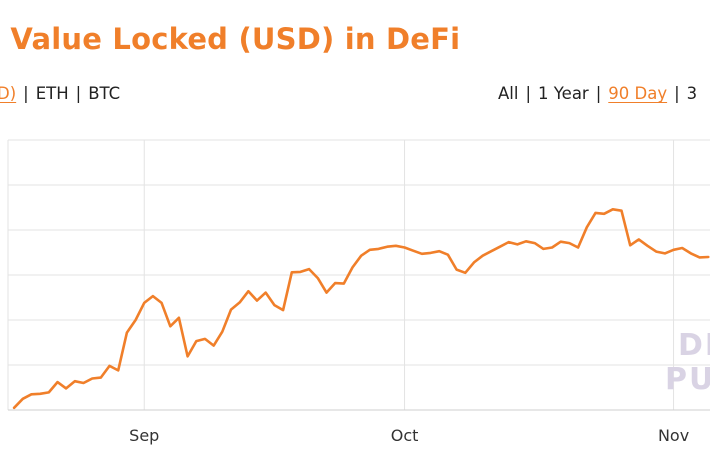 The height and width of the screenshot is (458, 710). Describe the element at coordinates (673, 435) in the screenshot. I see `x-tick-label: Nov` at that location.